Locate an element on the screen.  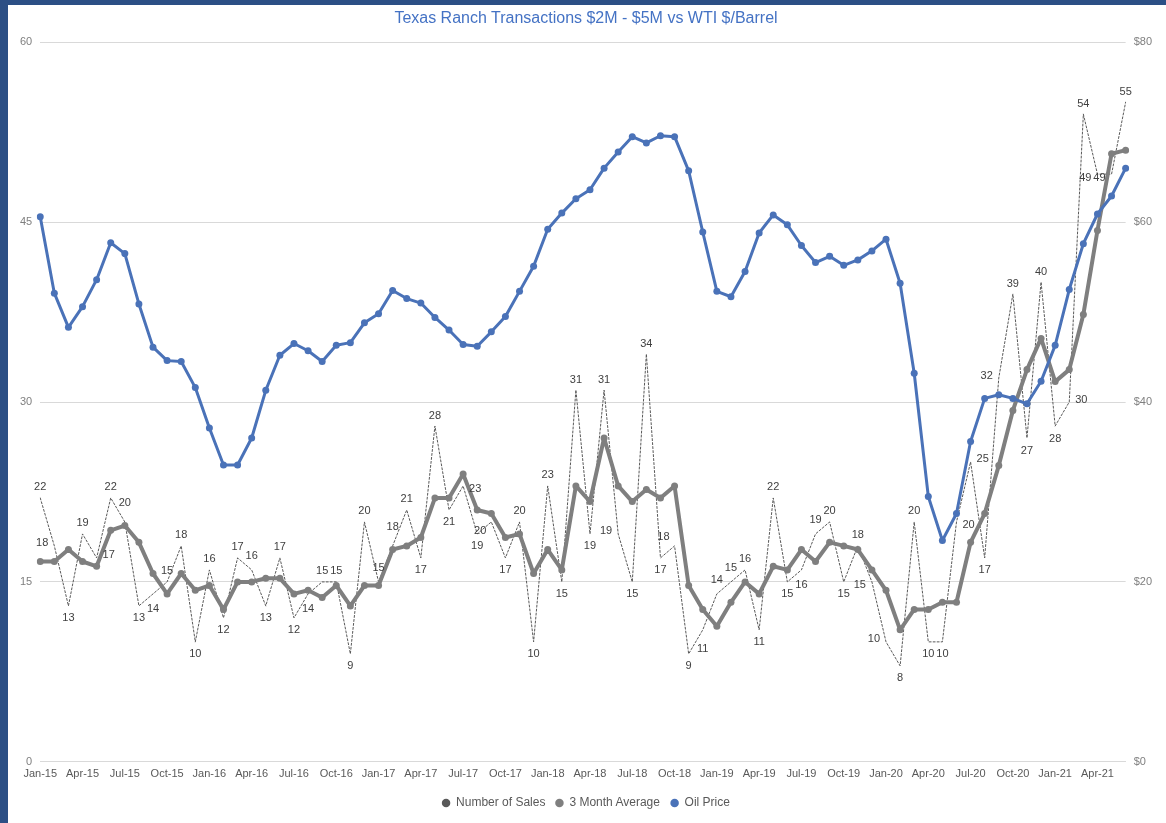
data-label: 8 is located at coordinates (900, 677).